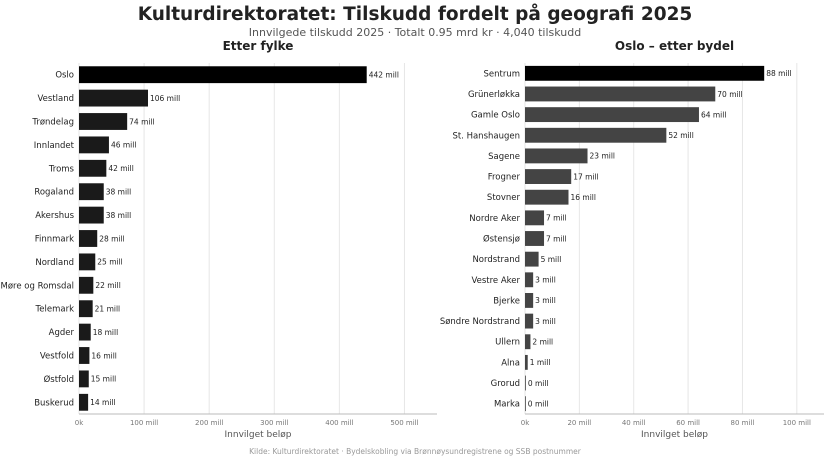 This screenshot has height=461, width=830. Describe the element at coordinates (37, 286) in the screenshot. I see `category-label: Møre og Romsdal` at that location.